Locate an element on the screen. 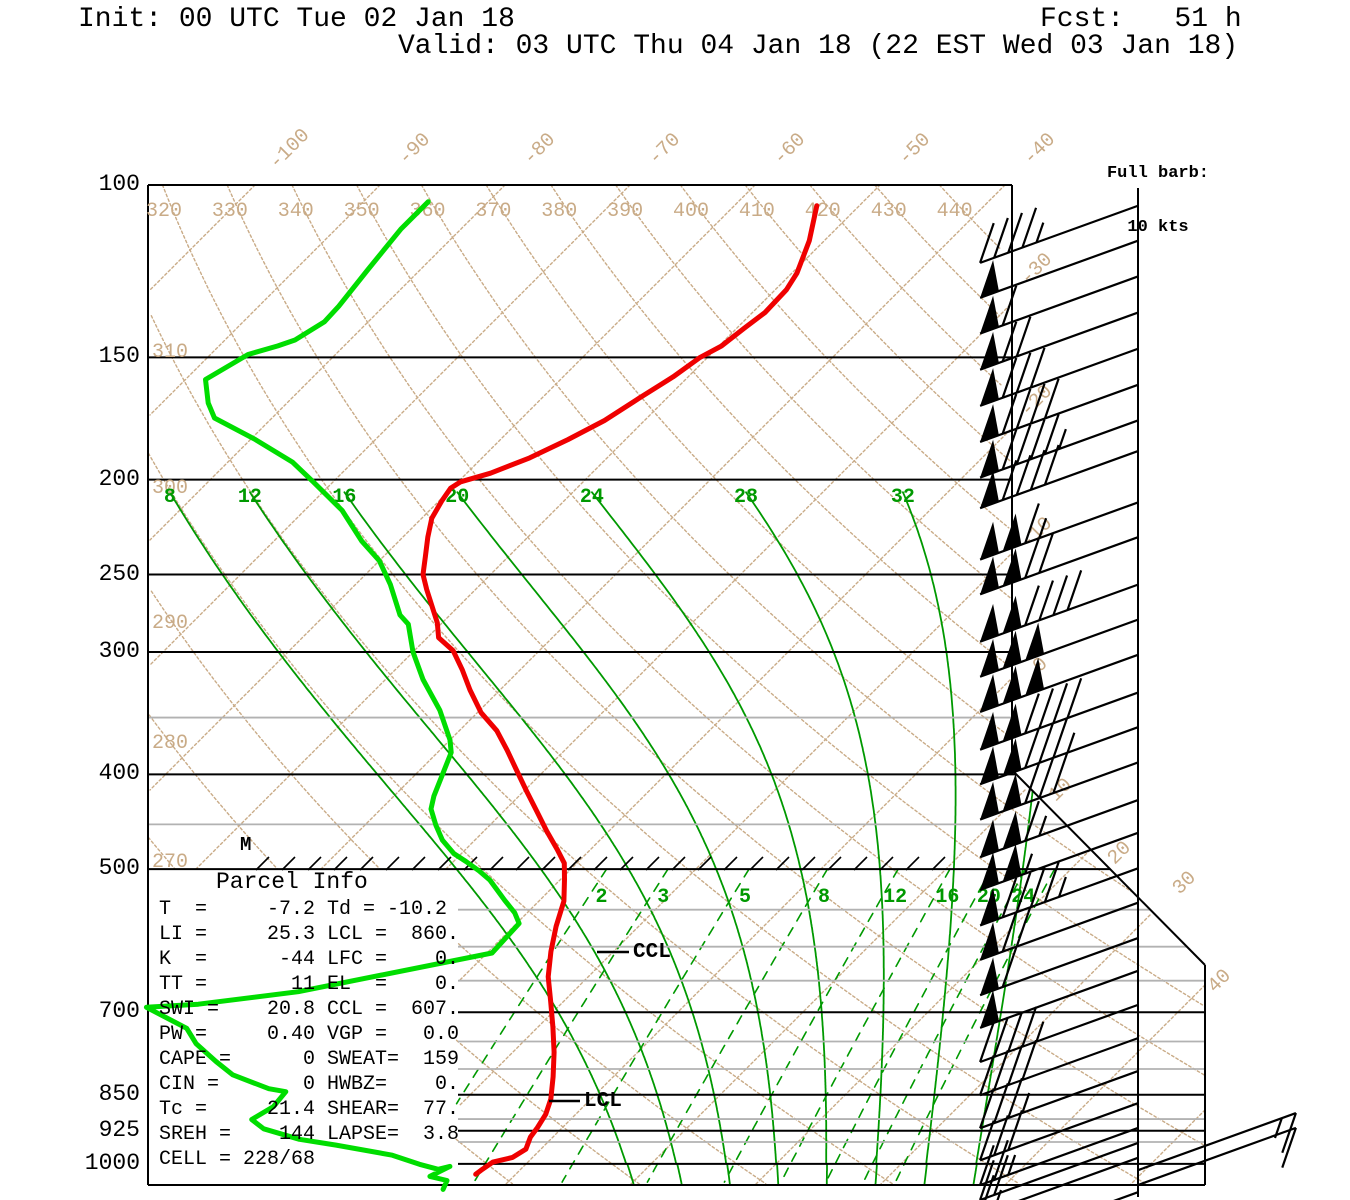 The image size is (1350, 1200). mixing-ratio-label: 5 is located at coordinates (744, 897).